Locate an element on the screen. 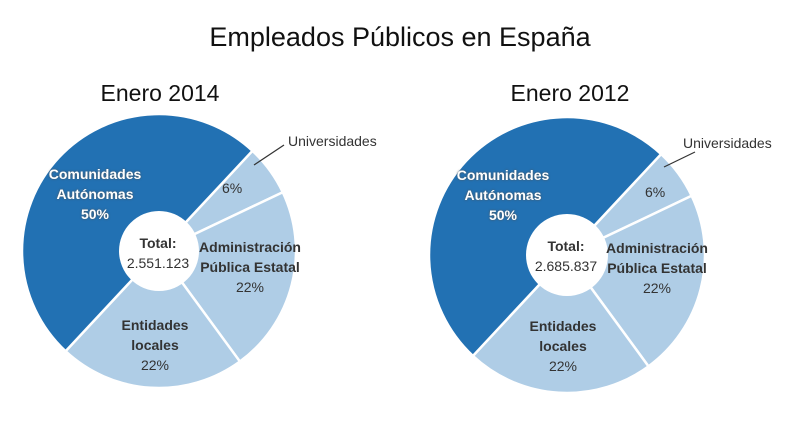 The height and width of the screenshot is (423, 800). chart-2-pct-universidades: 6% is located at coordinates (655, 192).